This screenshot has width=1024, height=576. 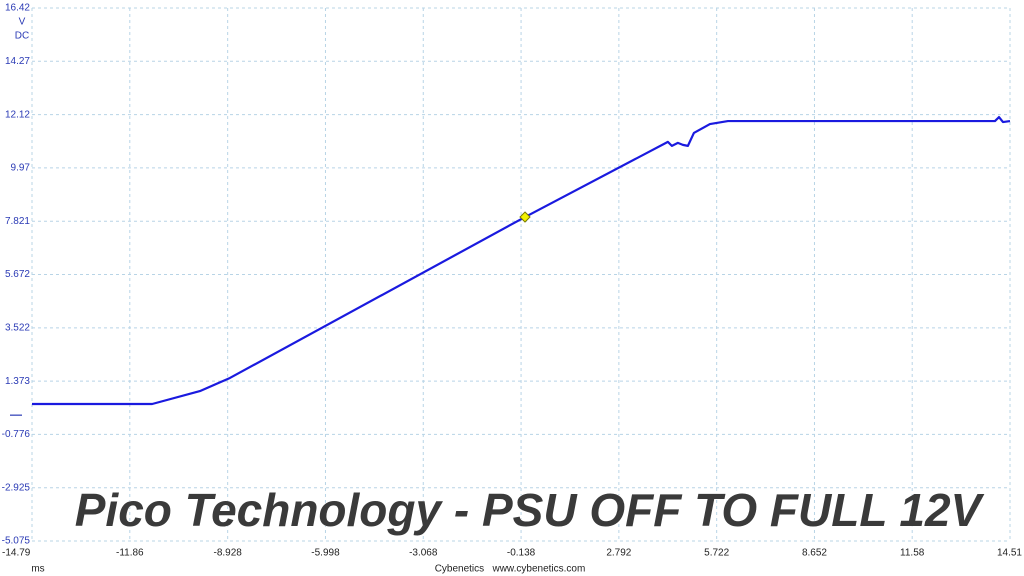 What do you see at coordinates (1009, 553) in the screenshot?
I see `x-tick-label: 14.51` at bounding box center [1009, 553].